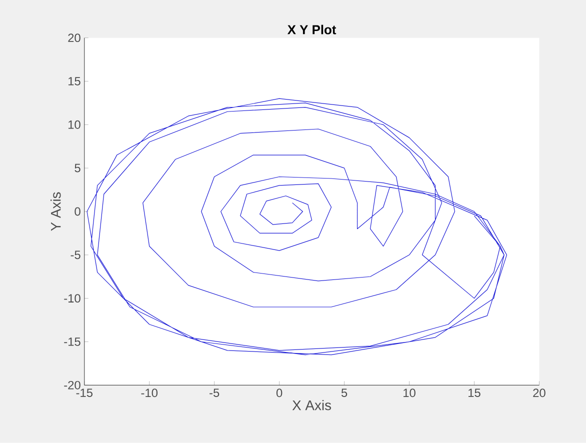 This screenshot has width=586, height=443. Describe the element at coordinates (410, 393) in the screenshot. I see `x-tick-label: 10` at that location.